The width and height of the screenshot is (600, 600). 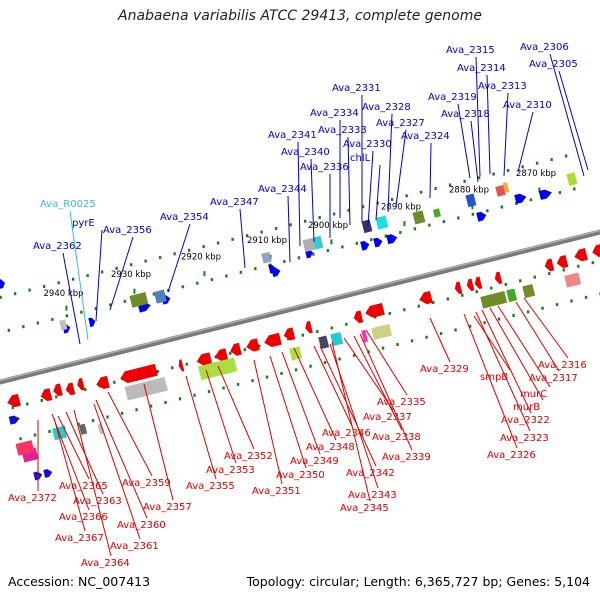 What do you see at coordinates (184, 217) in the screenshot?
I see `top-gene-label: Ava_2354` at bounding box center [184, 217].